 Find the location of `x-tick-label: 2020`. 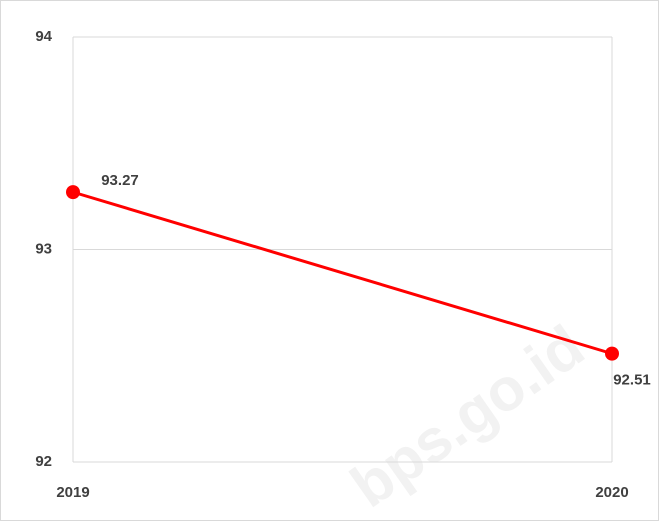

x-tick-label: 2020 is located at coordinates (611, 492).